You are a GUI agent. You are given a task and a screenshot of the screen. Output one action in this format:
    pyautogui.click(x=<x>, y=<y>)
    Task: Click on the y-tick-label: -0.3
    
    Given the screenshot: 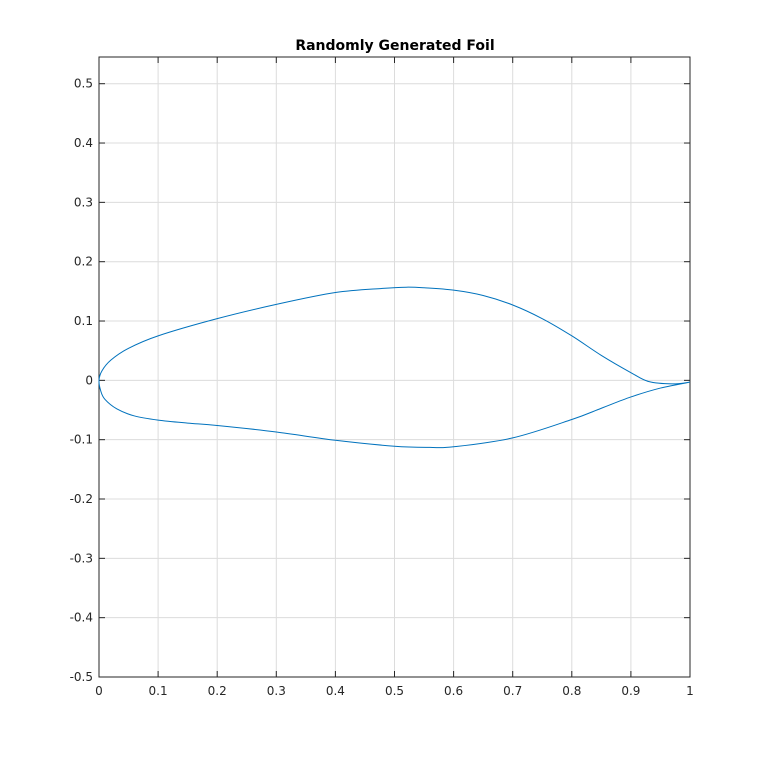 What is the action you would take?
    pyautogui.click(x=81, y=558)
    